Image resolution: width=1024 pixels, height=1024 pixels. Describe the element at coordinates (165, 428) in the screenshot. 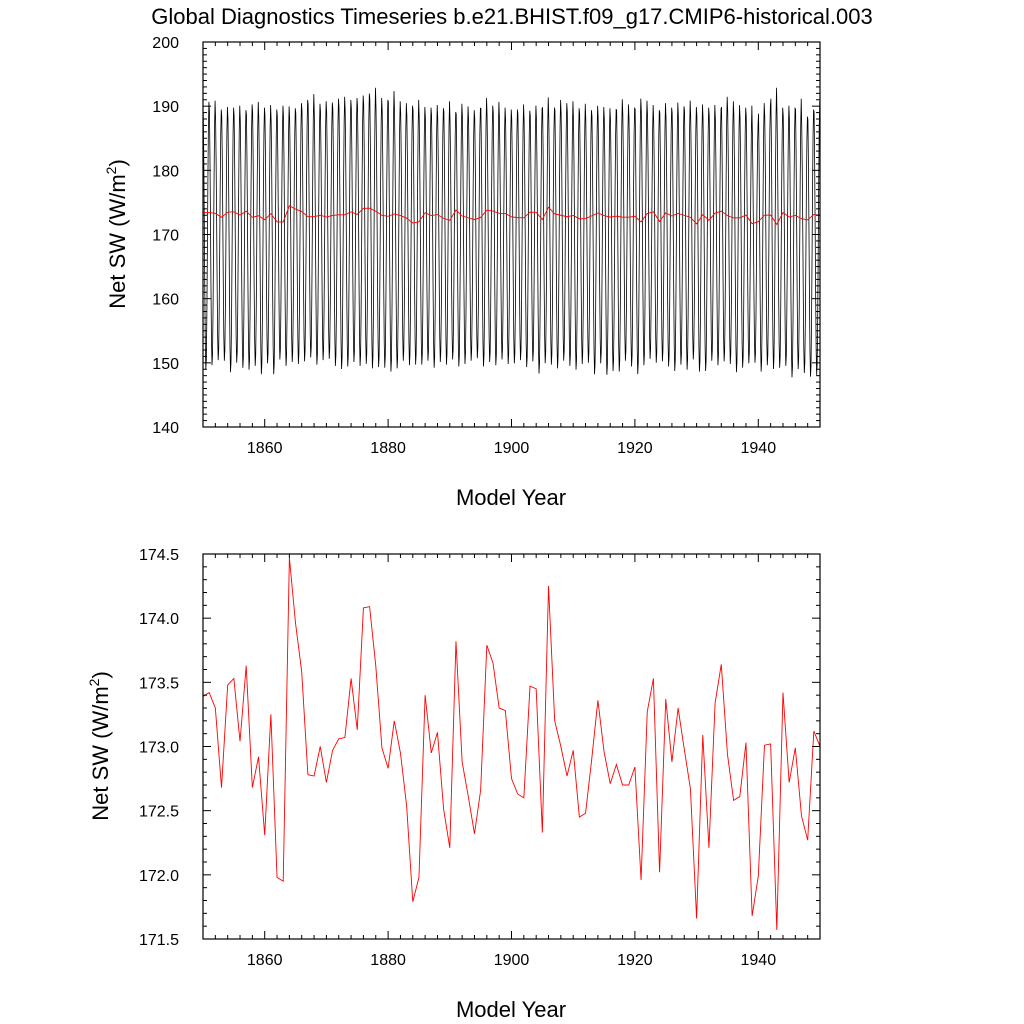

I see `top-y-tick-label: 140` at that location.